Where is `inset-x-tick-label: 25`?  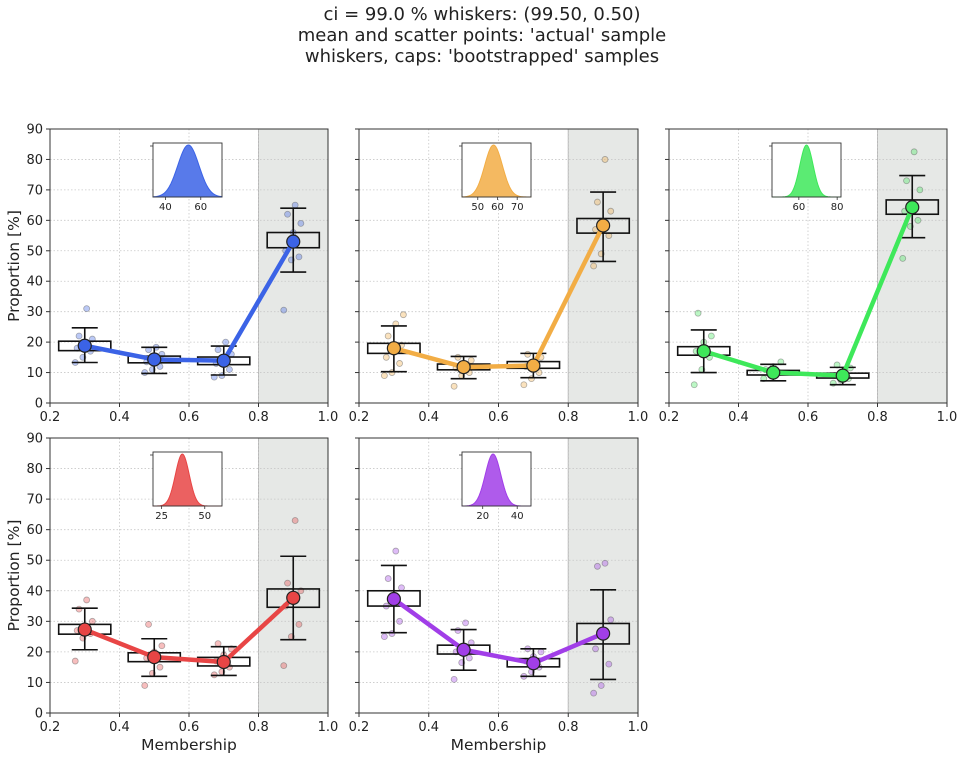
inset-x-tick-label: 25 is located at coordinates (161, 516).